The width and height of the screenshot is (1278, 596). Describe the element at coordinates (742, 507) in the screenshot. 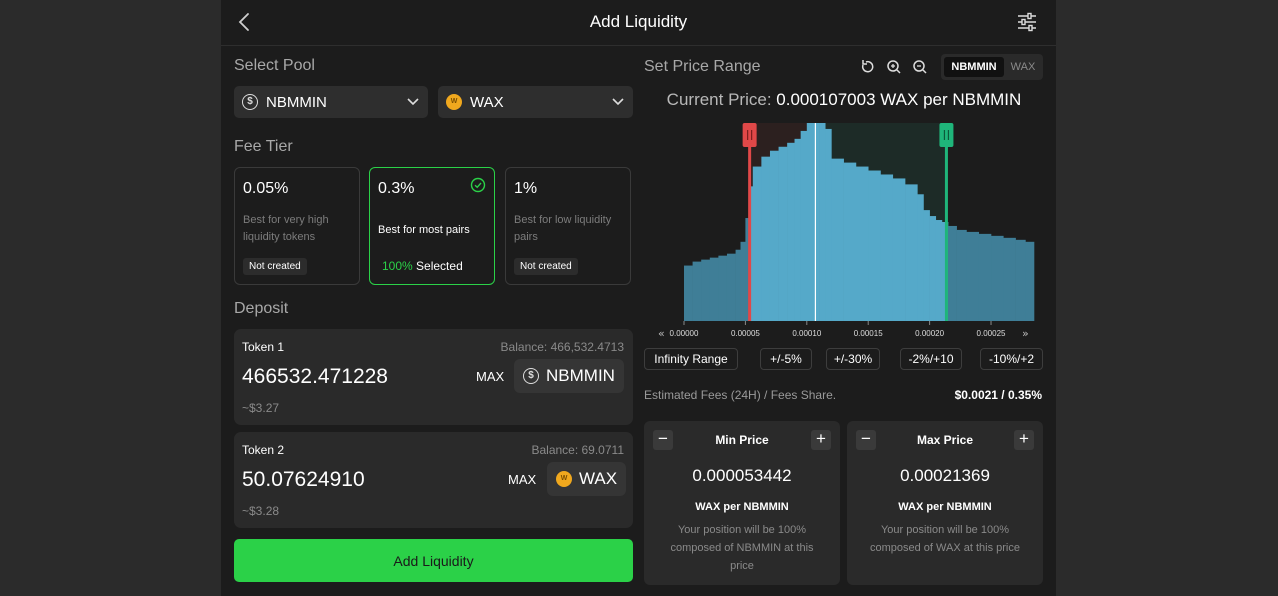

I see `min-price-unit: WAX per NBMMIN` at that location.